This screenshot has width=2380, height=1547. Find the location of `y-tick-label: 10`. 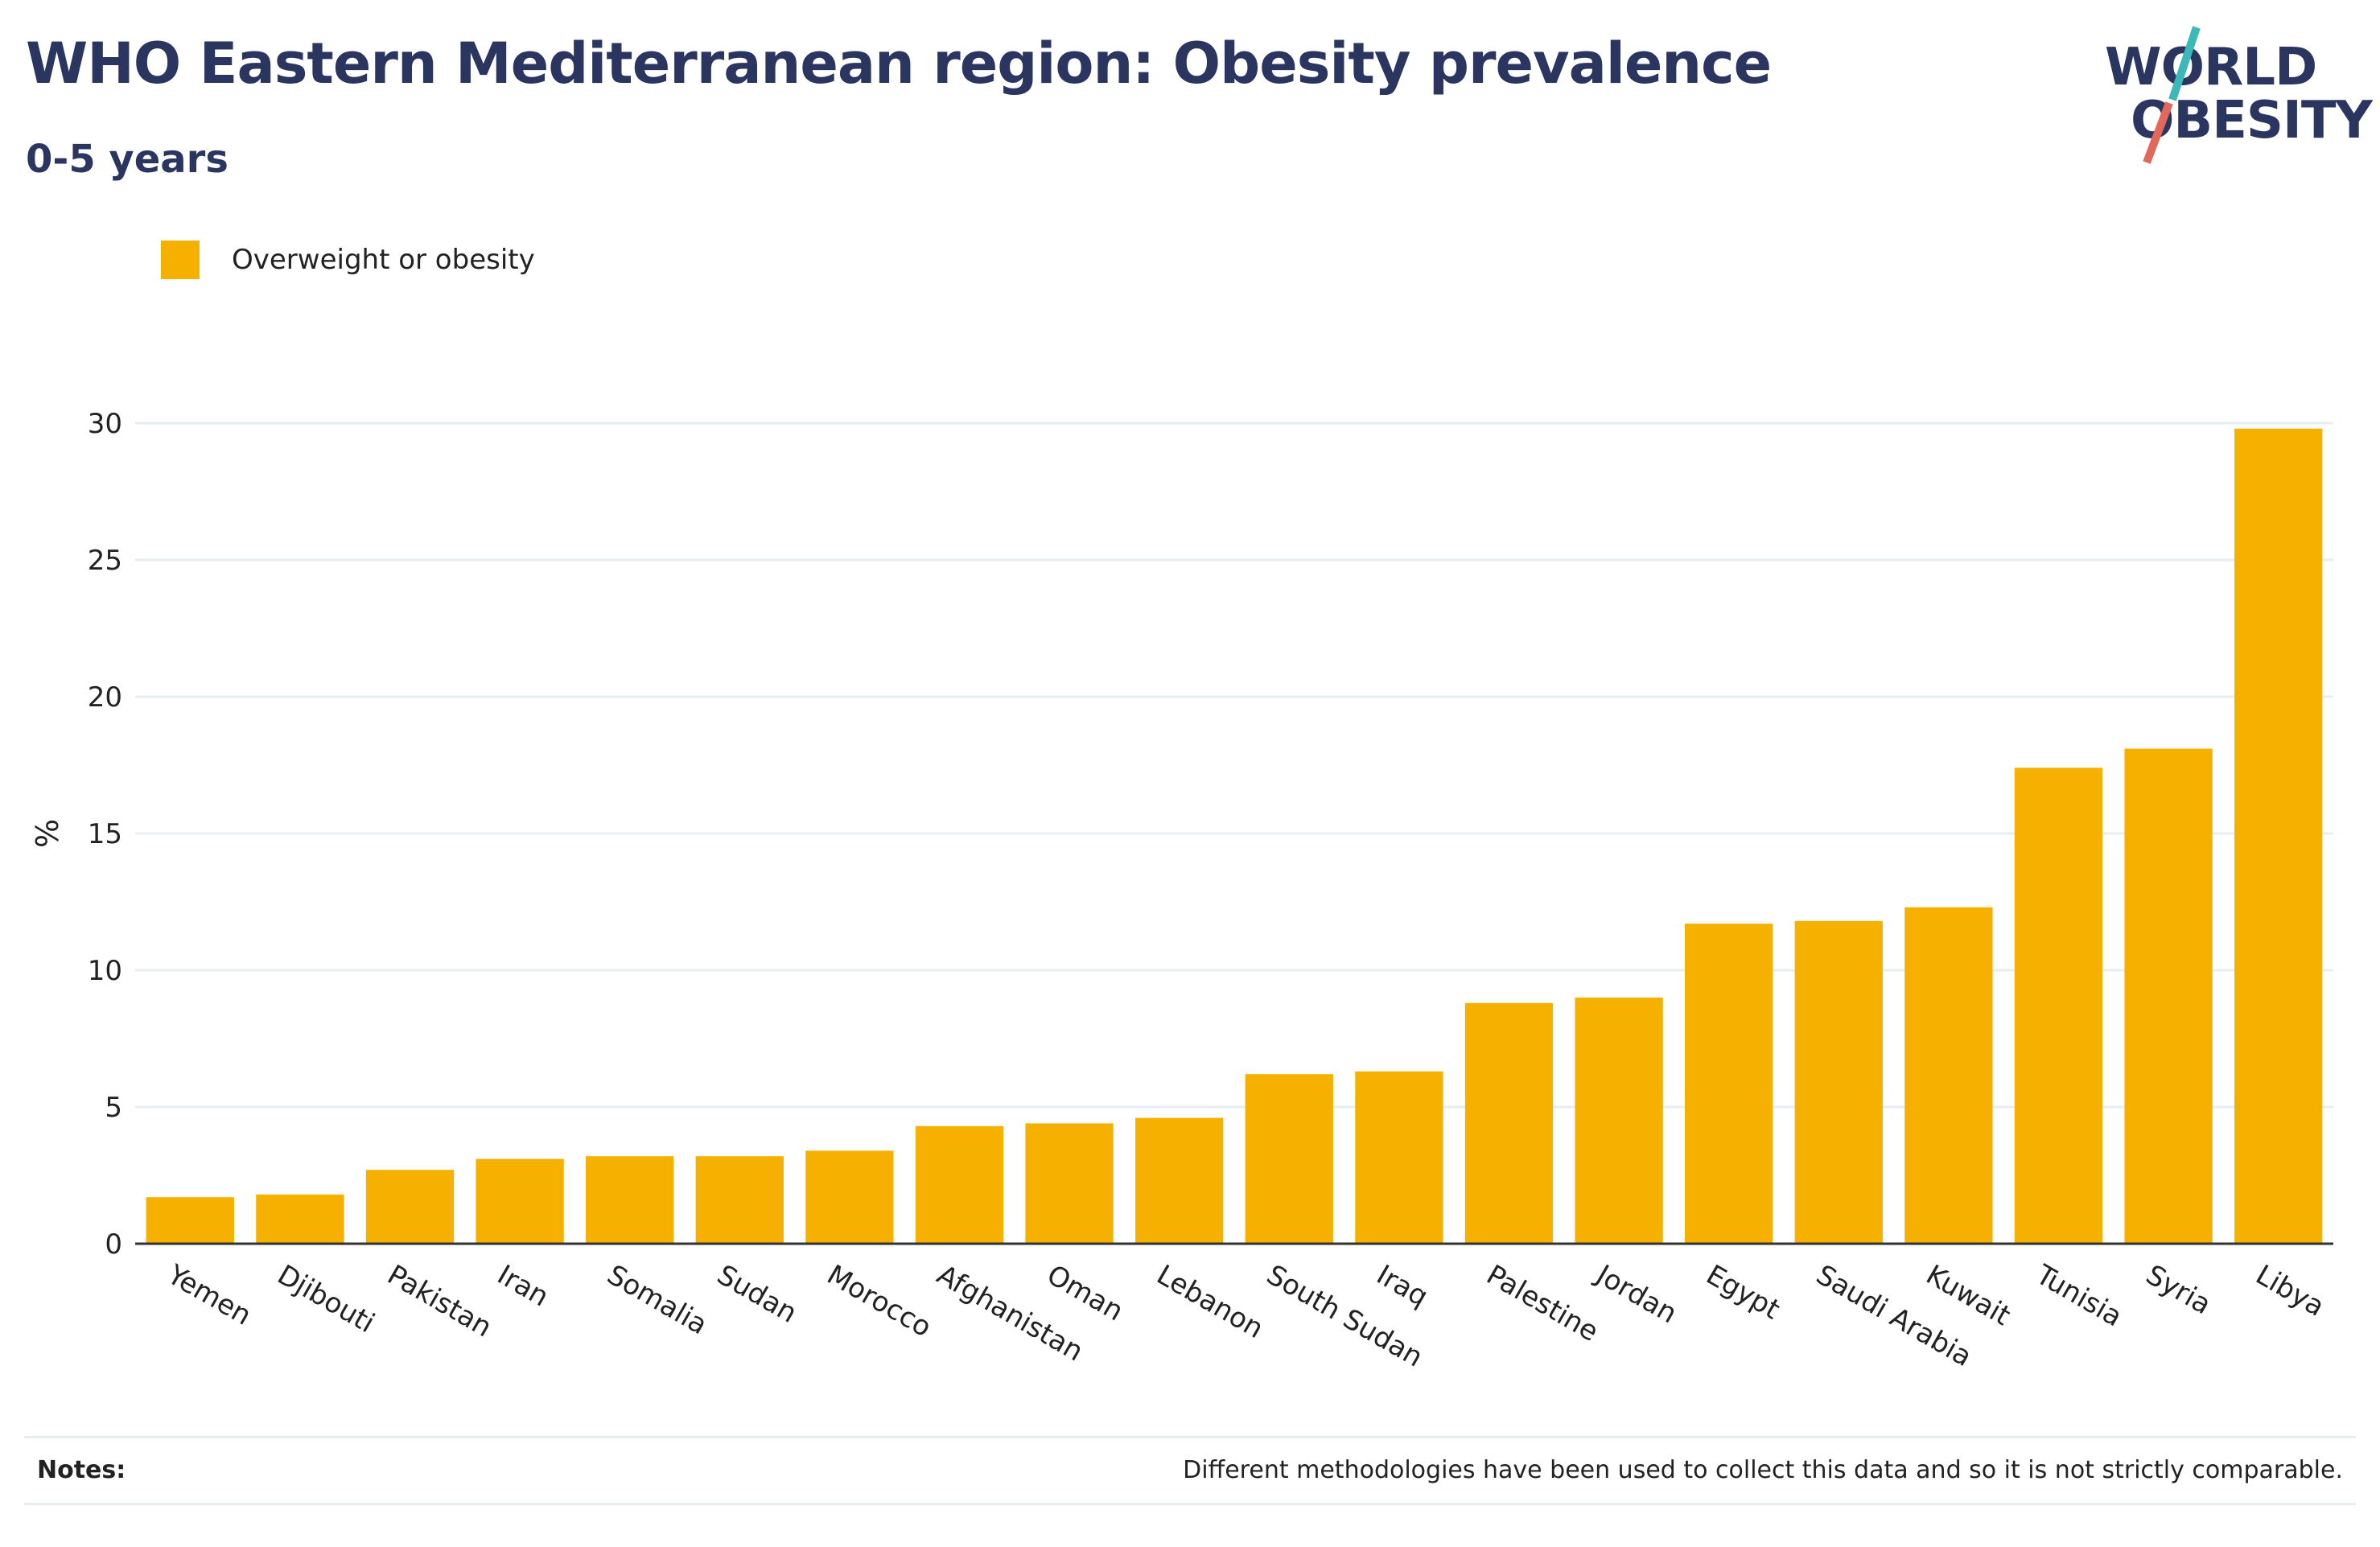

y-tick-label: 10 is located at coordinates (105, 971).